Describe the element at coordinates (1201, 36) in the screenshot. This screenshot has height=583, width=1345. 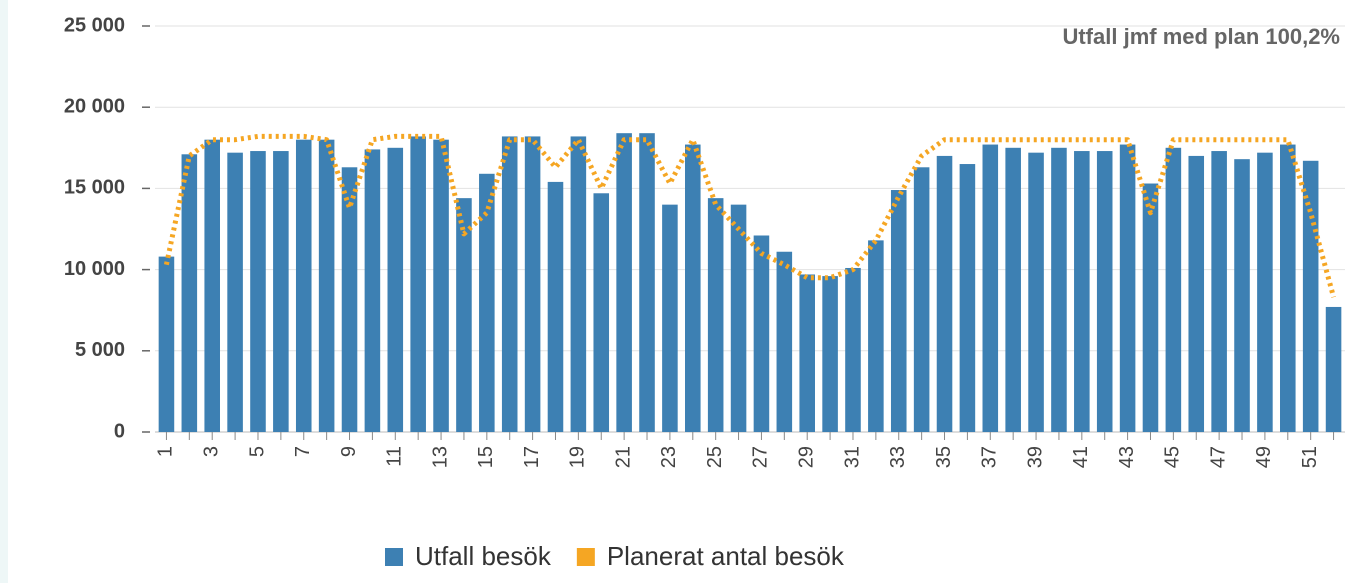
I see `annotation: Utfall jmf med plan 100,2%` at that location.